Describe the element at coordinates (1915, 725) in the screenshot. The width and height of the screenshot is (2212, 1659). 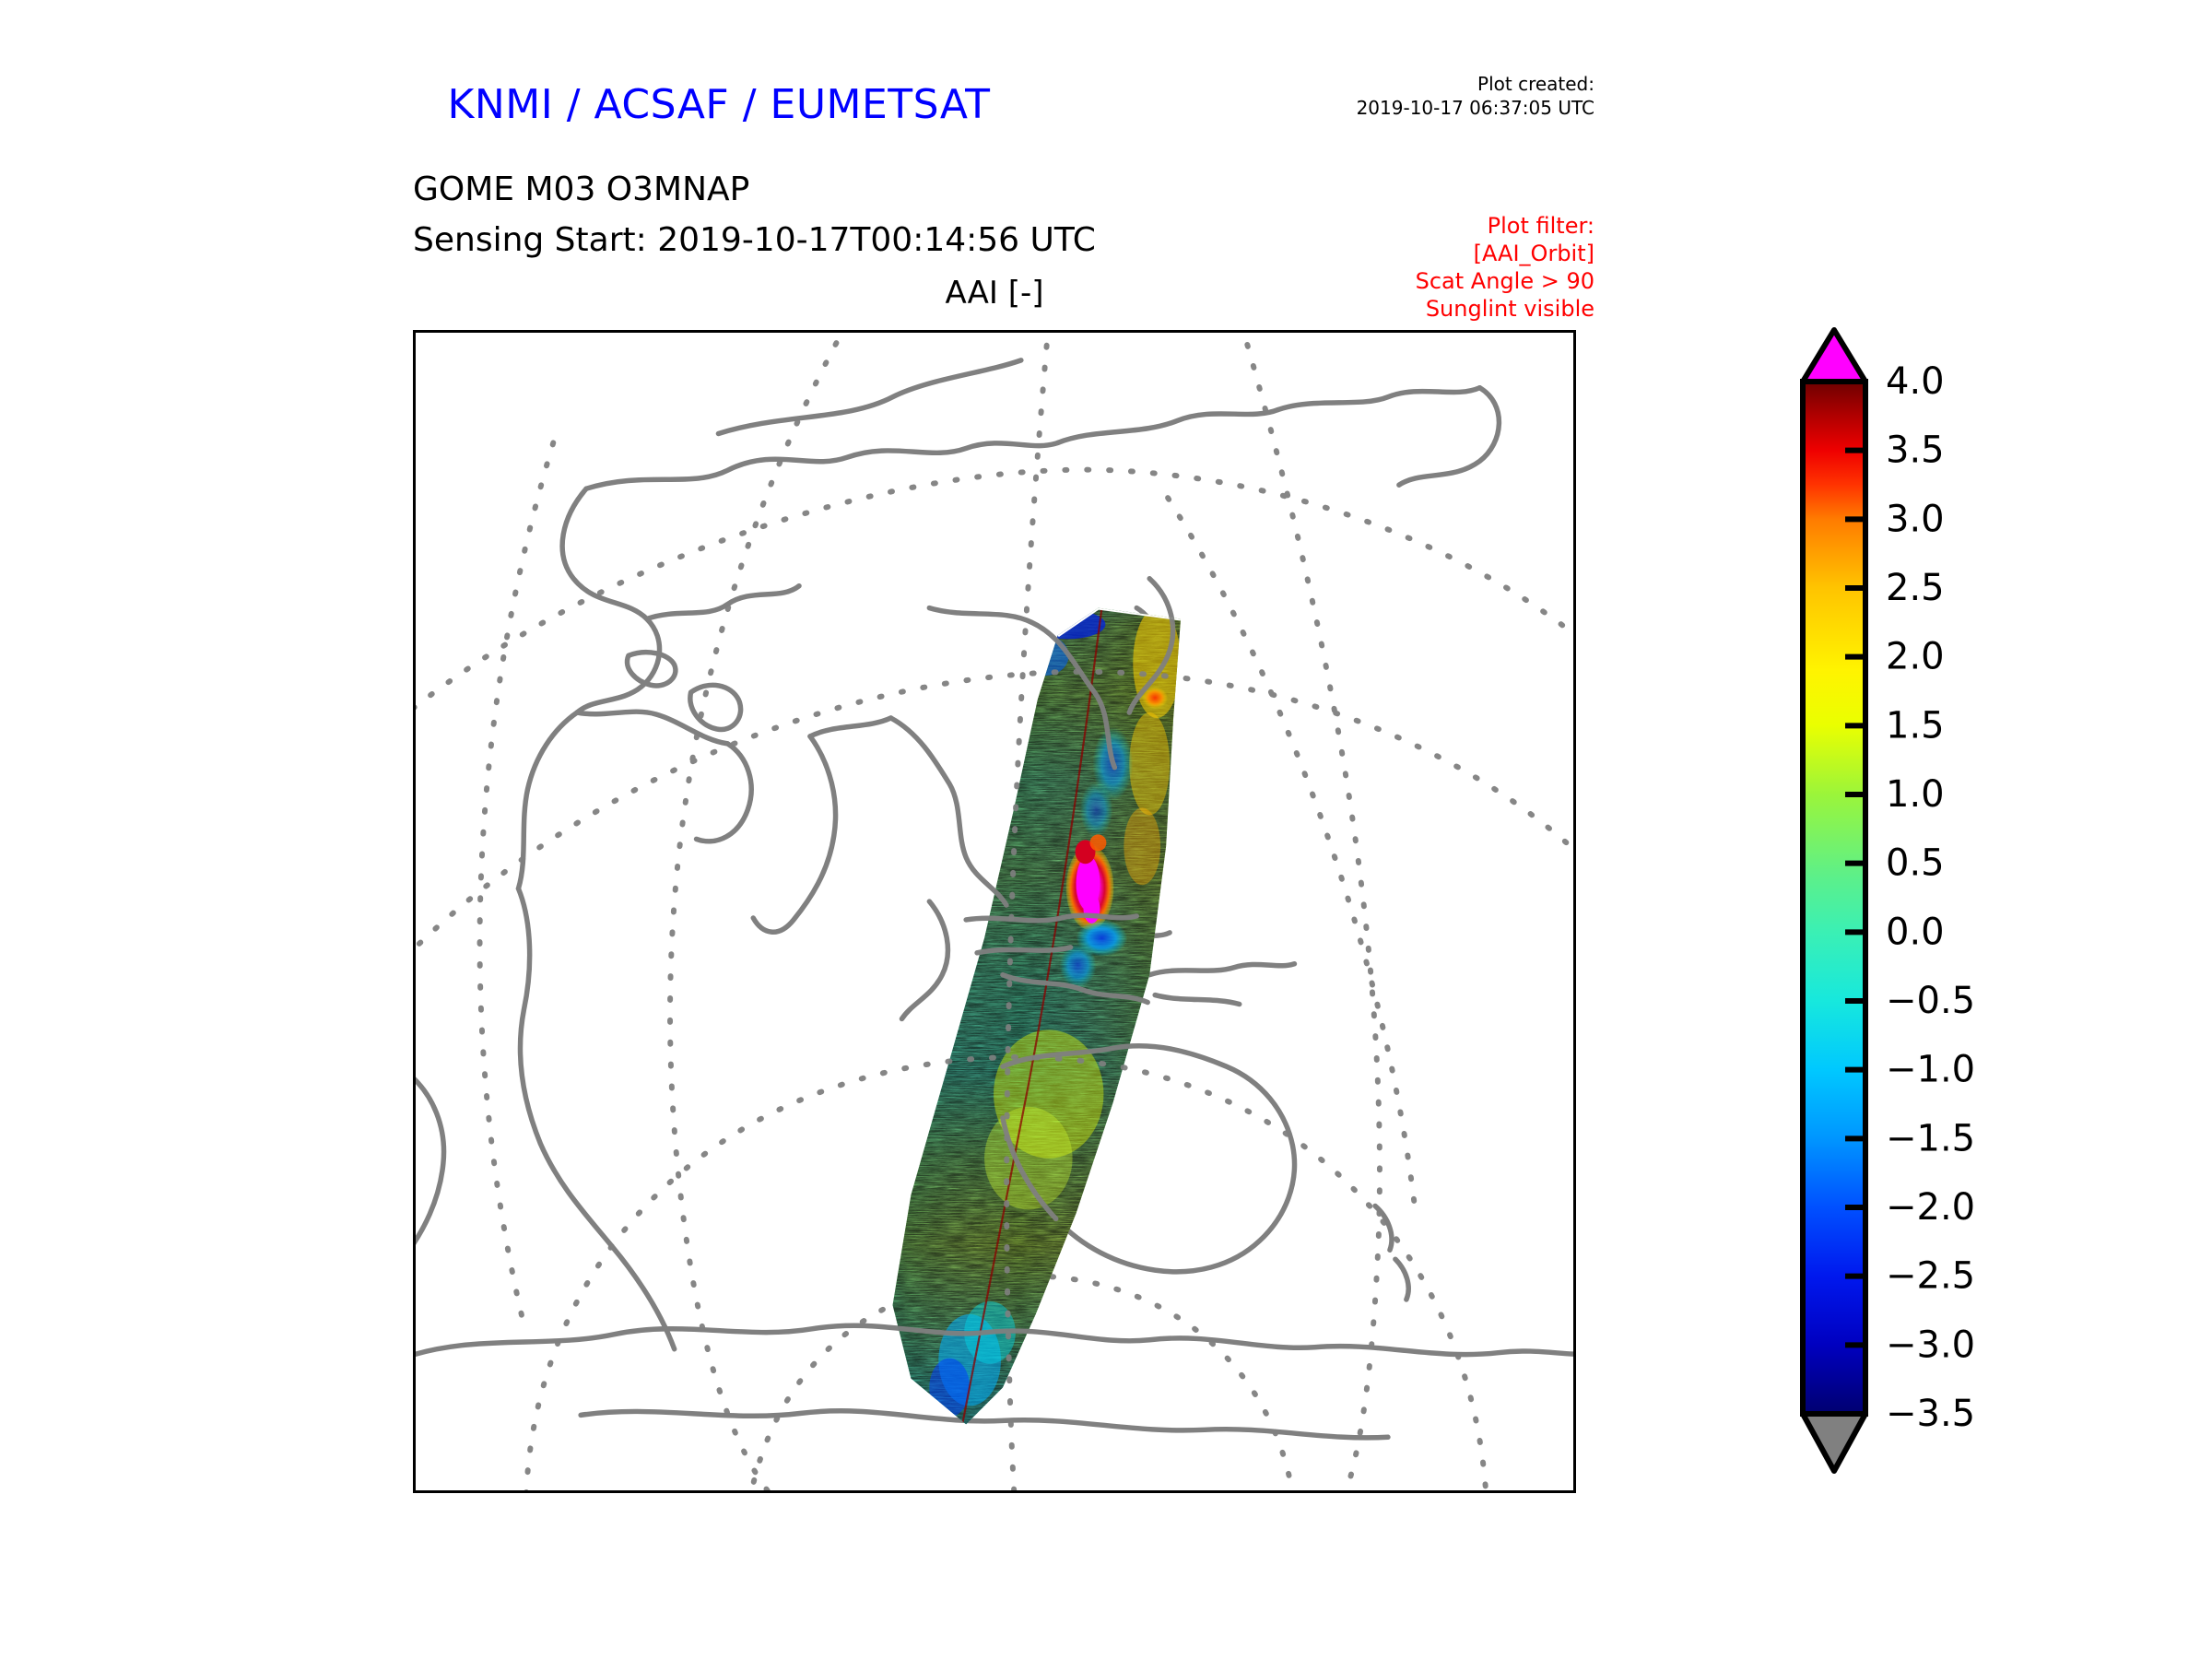
I see `colorbar-tick-label: 1.5` at that location.